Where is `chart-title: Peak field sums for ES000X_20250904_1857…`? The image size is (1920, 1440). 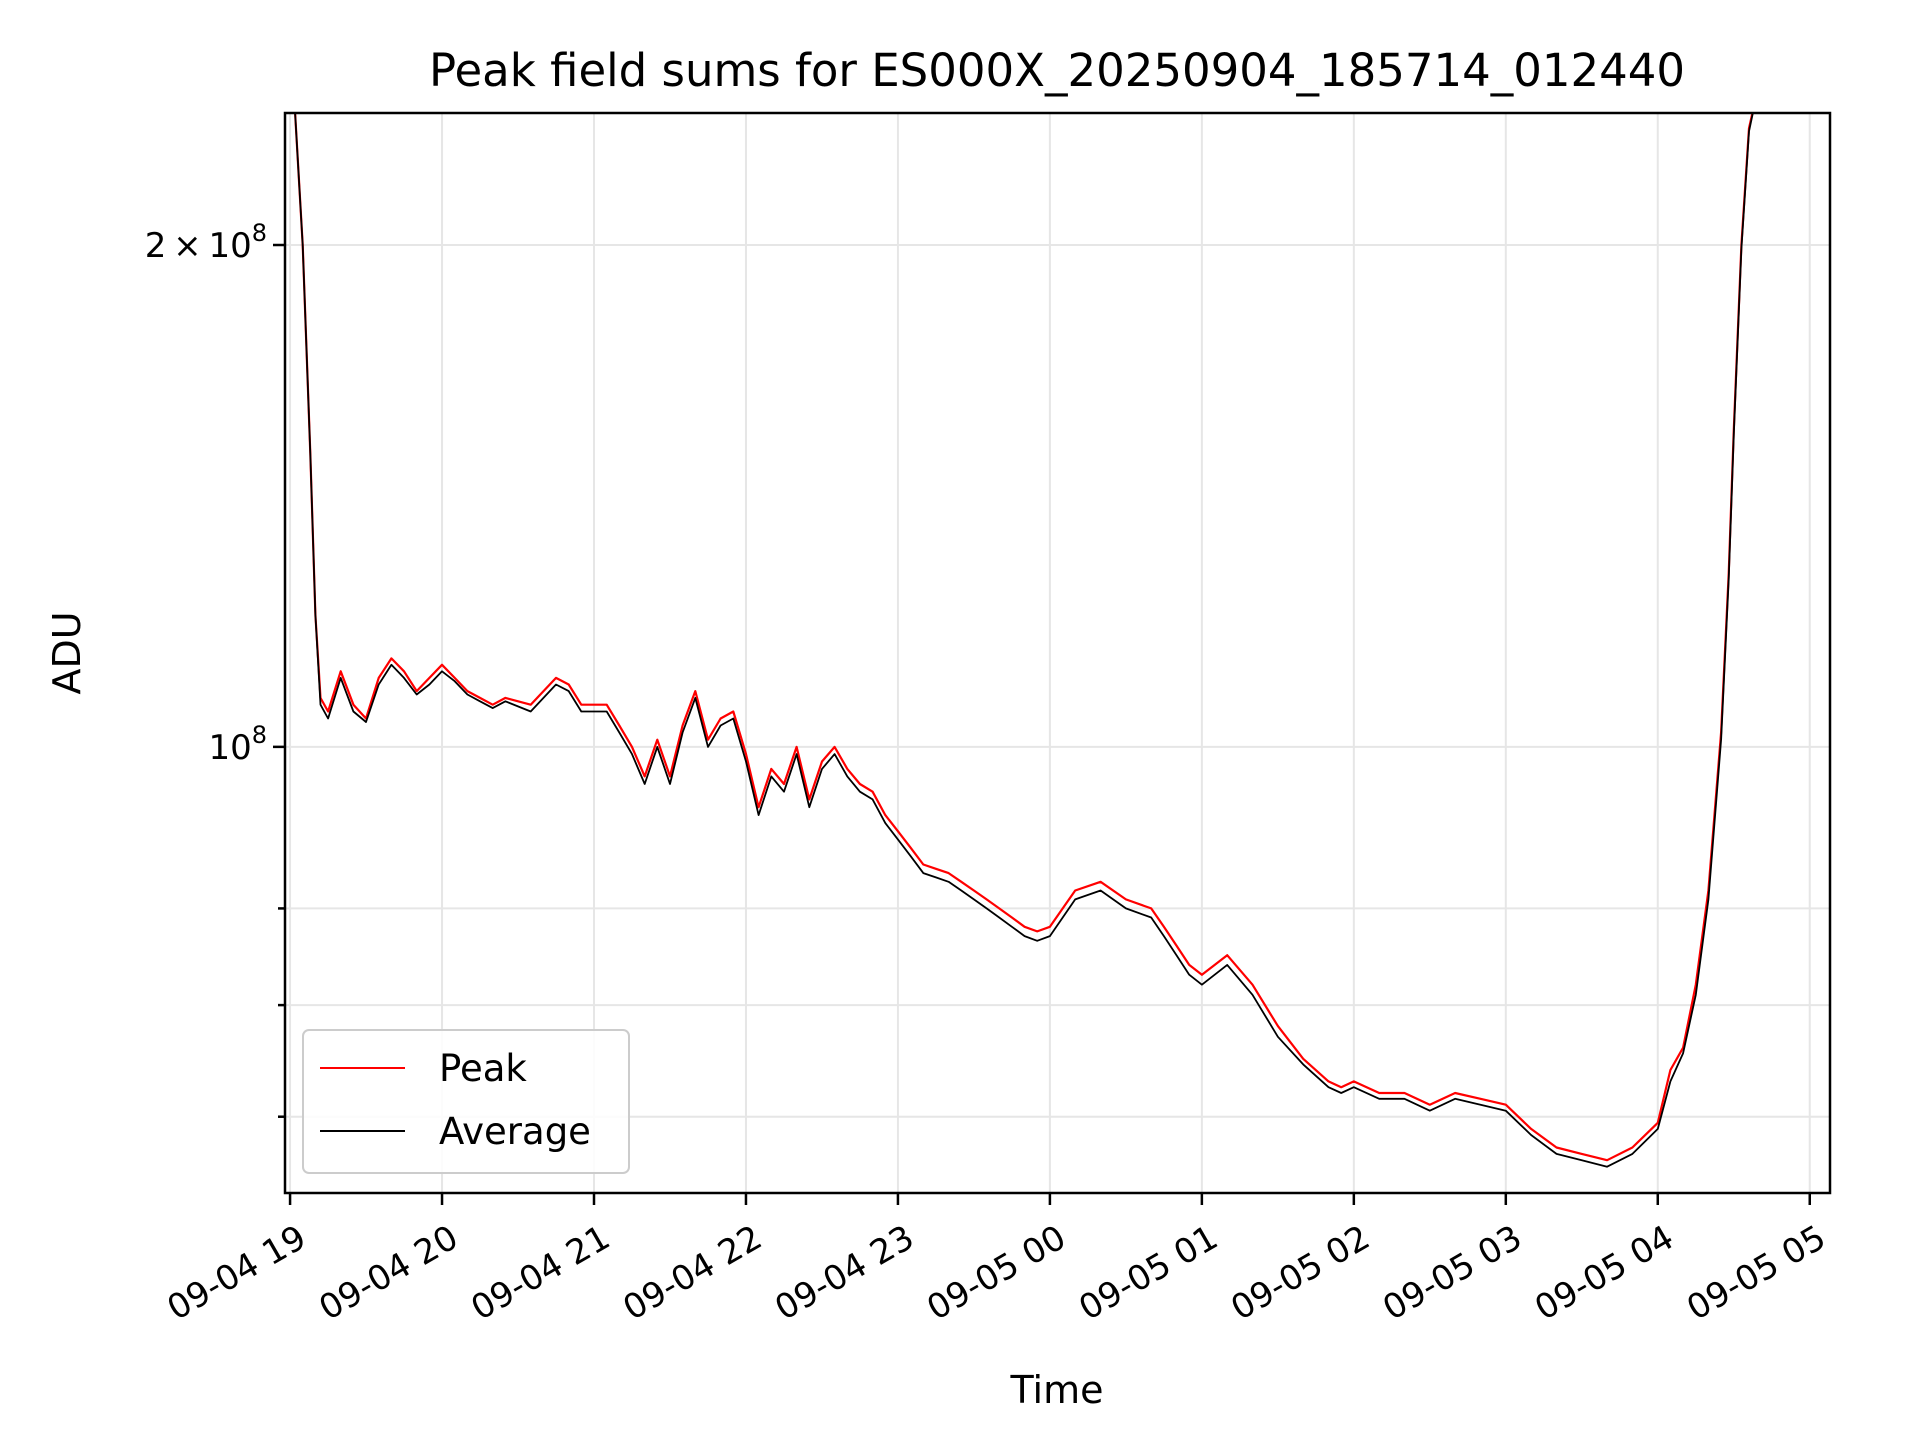 chart-title: Peak field sums for ES000X_20250904_1857… is located at coordinates (1057, 70).